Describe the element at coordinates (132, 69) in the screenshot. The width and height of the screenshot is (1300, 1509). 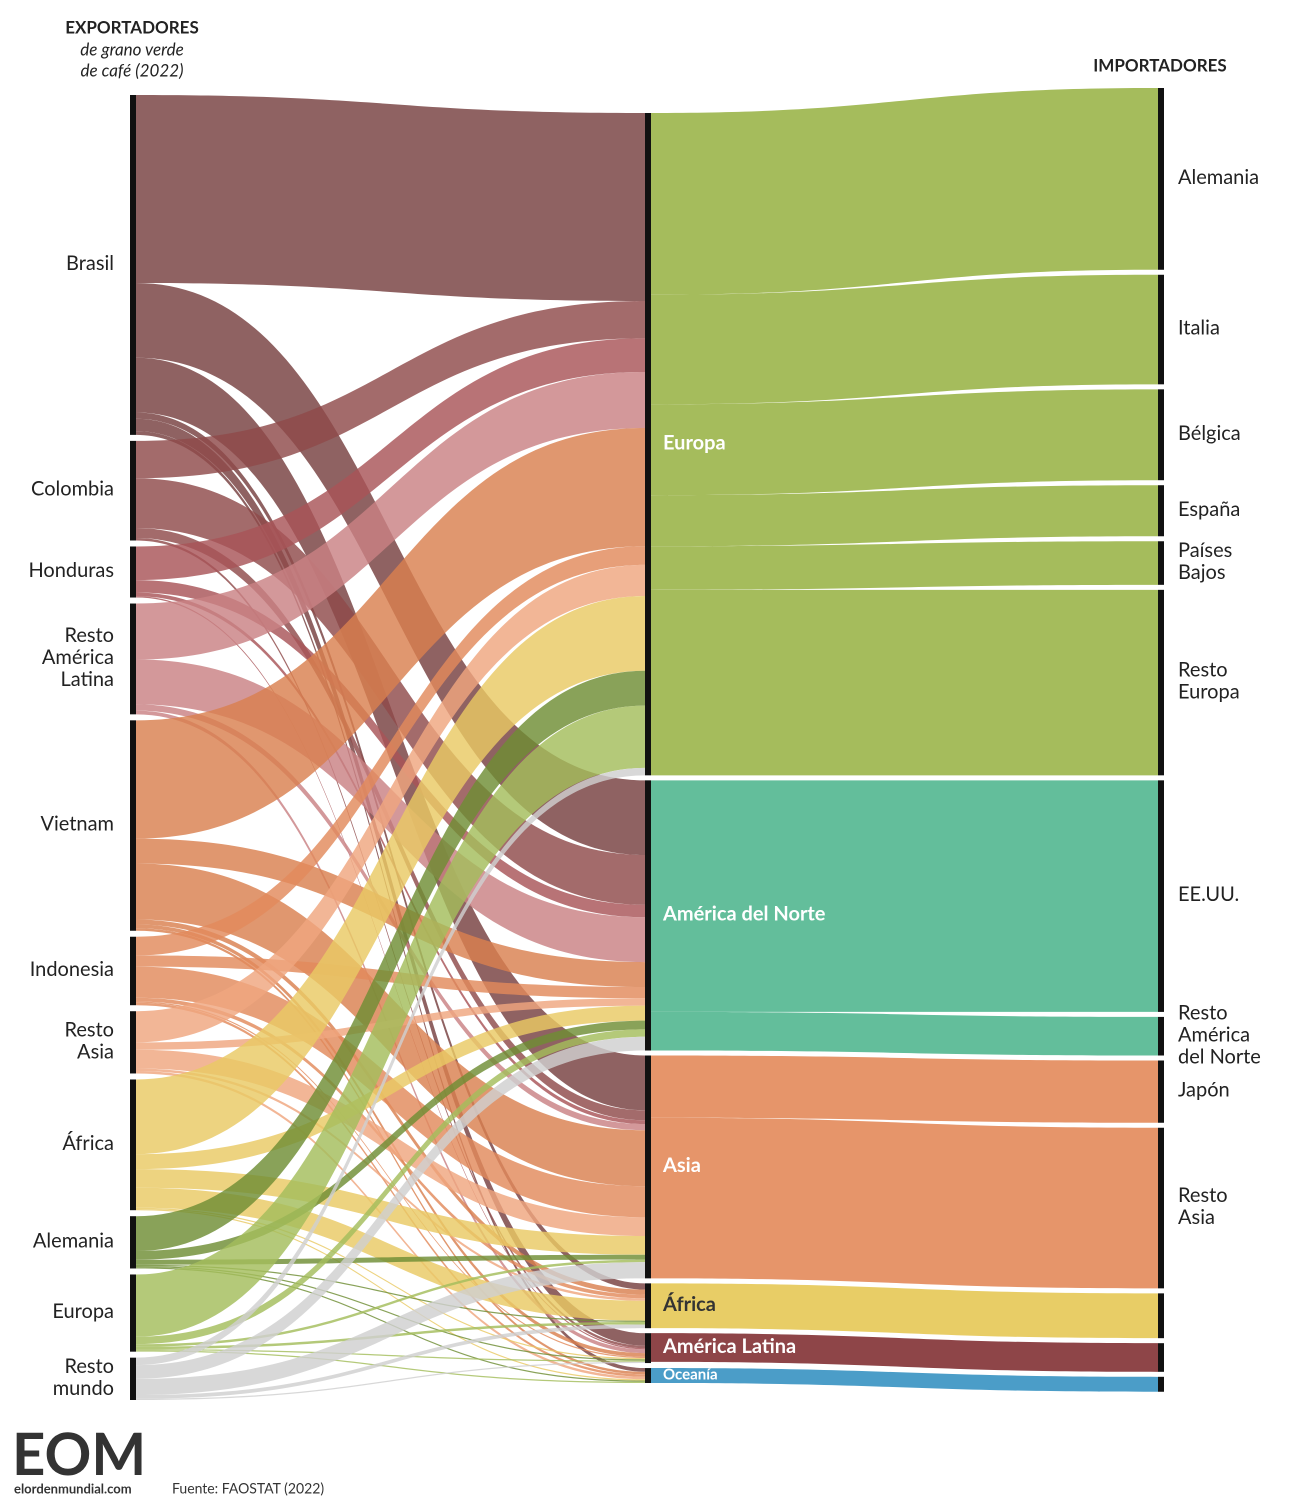
I see `left-subtitle: de café (2022)` at that location.